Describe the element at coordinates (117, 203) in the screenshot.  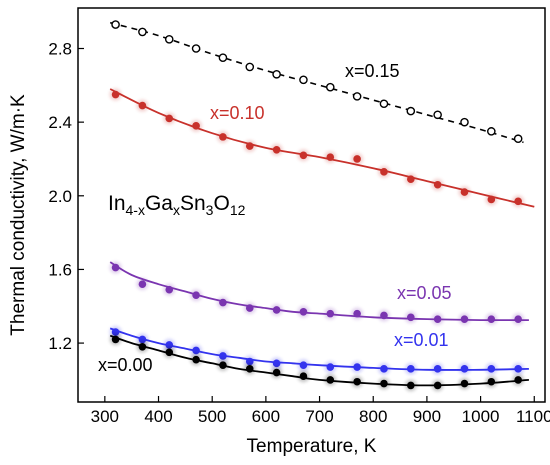
I see `formula-in: In` at that location.